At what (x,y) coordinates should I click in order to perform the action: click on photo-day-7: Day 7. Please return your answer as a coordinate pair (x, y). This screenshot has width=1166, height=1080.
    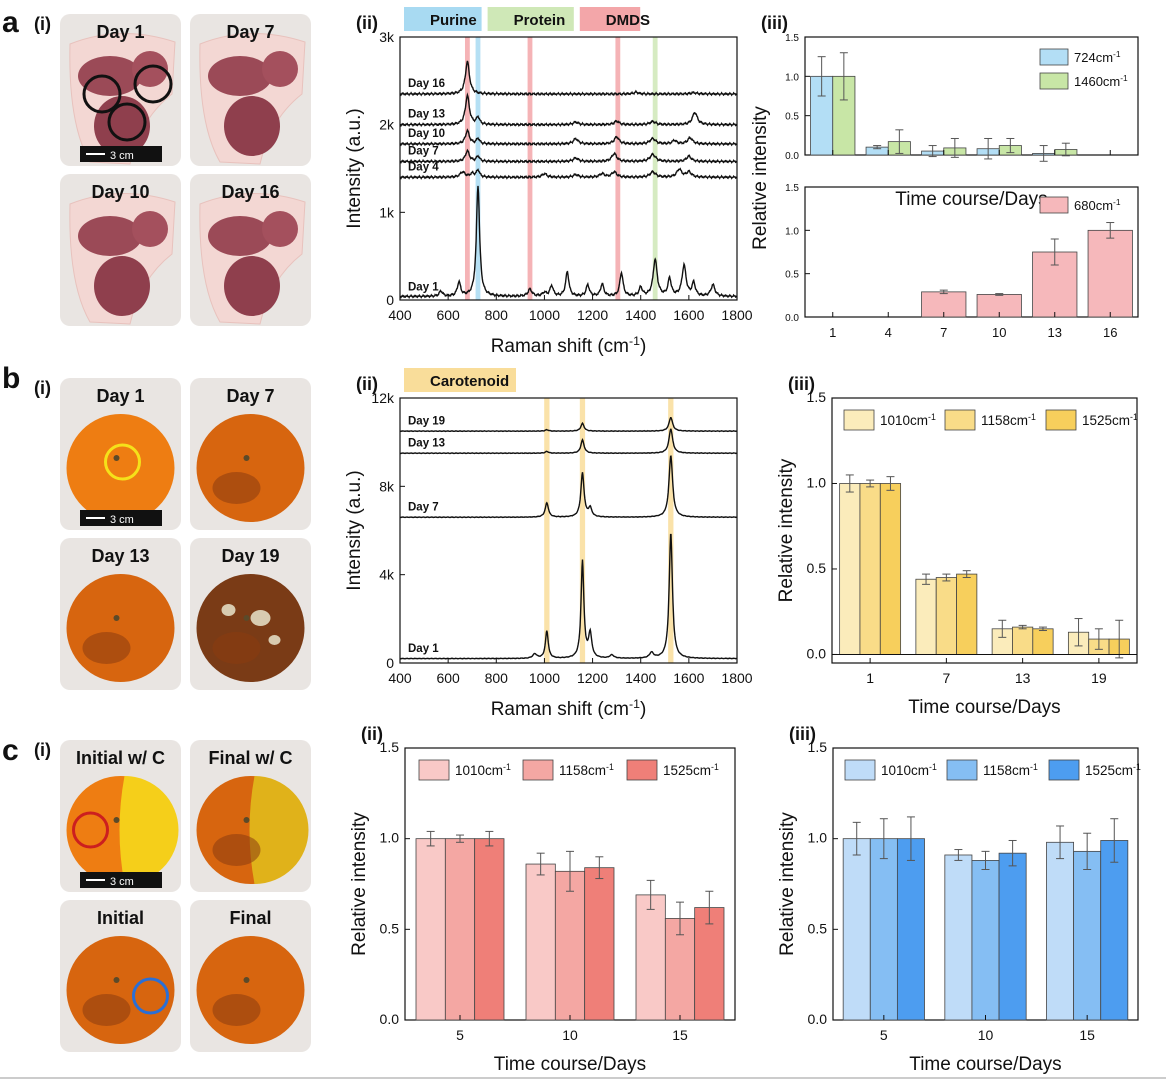
    Looking at the image, I should click on (250, 90).